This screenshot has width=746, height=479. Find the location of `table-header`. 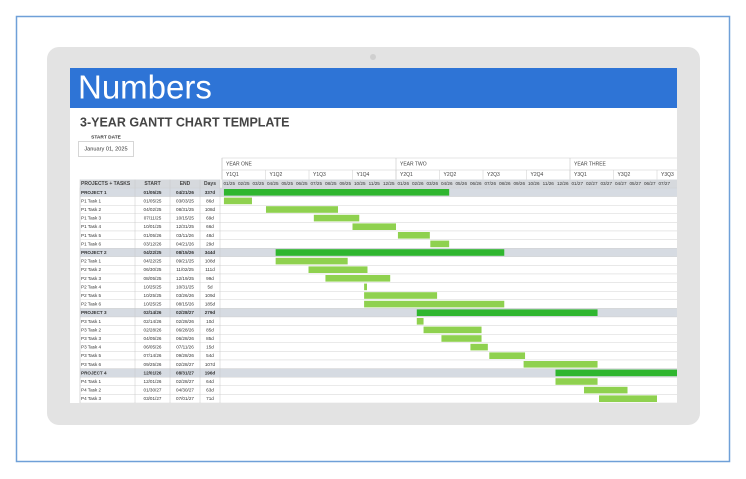

table-header is located at coordinates (150, 184).